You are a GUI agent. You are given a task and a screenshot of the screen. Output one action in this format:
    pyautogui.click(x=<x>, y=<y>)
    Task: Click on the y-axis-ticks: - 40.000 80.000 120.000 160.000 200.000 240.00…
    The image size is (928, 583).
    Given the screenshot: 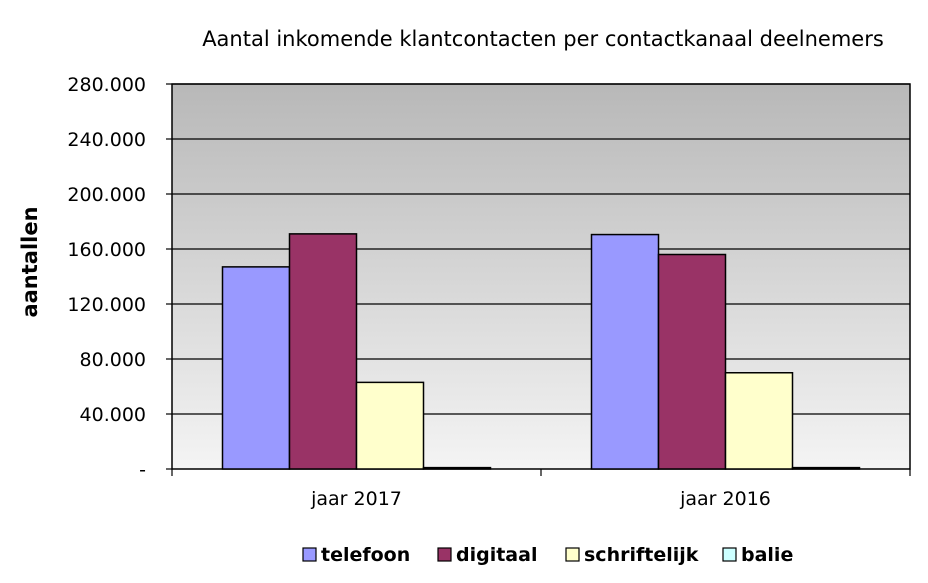 What is the action you would take?
    pyautogui.click(x=119, y=277)
    